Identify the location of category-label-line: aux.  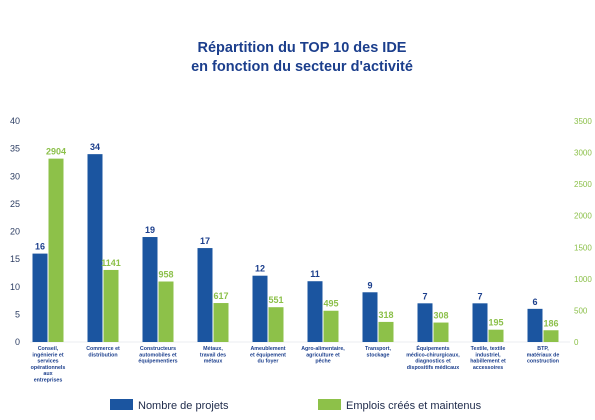
(47, 374).